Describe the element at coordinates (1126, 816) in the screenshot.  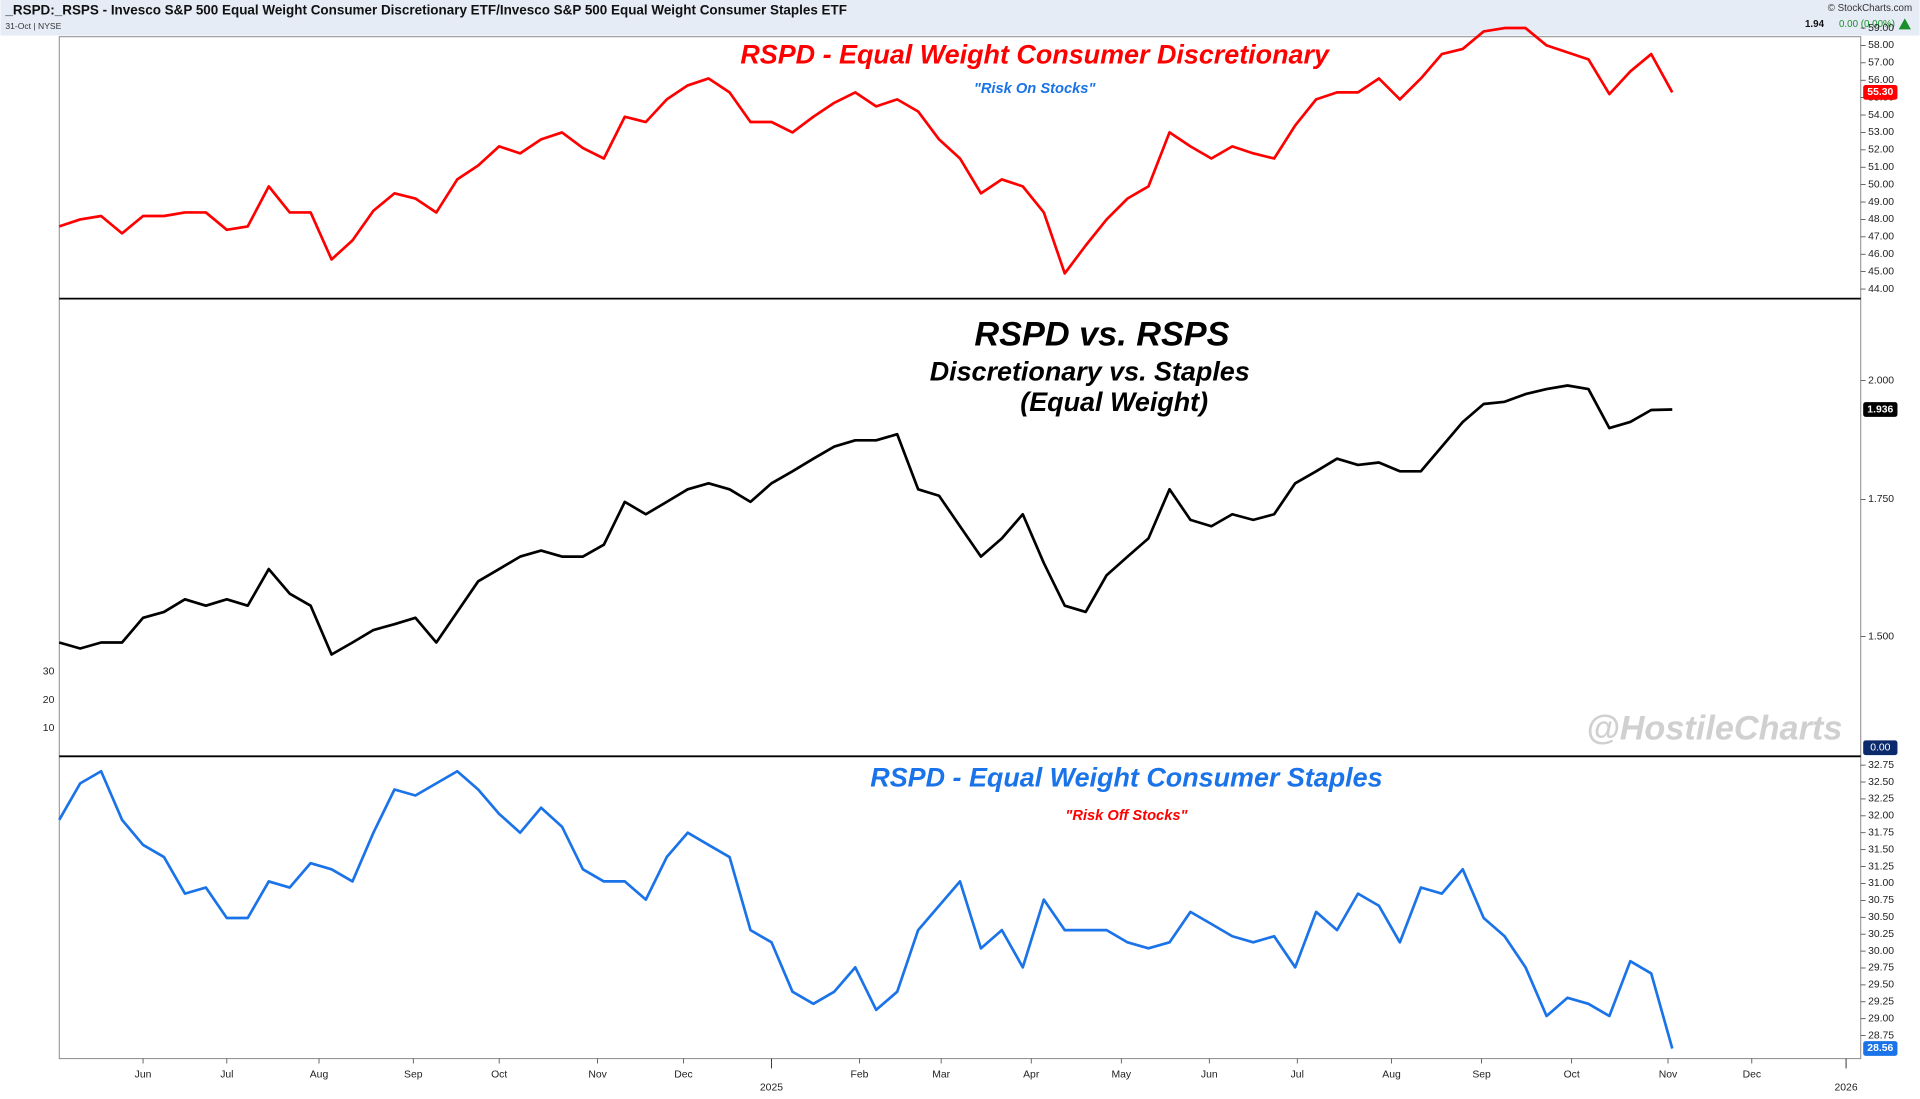
I see `panel-subtitle: "Risk Off Stocks"` at that location.